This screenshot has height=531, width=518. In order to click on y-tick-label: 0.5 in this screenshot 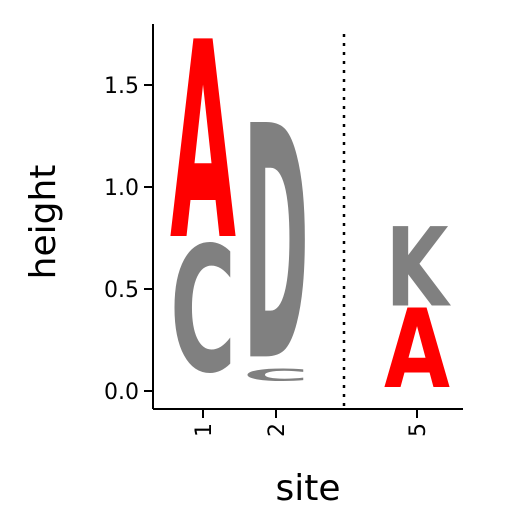, I will do `click(121, 290)`.